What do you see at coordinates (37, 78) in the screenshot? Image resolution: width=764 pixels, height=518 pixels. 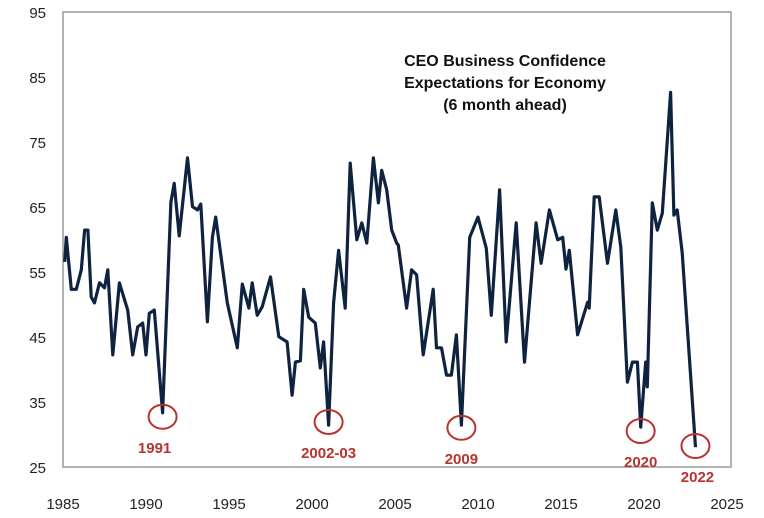 I see `y-tick-label: 85` at bounding box center [37, 78].